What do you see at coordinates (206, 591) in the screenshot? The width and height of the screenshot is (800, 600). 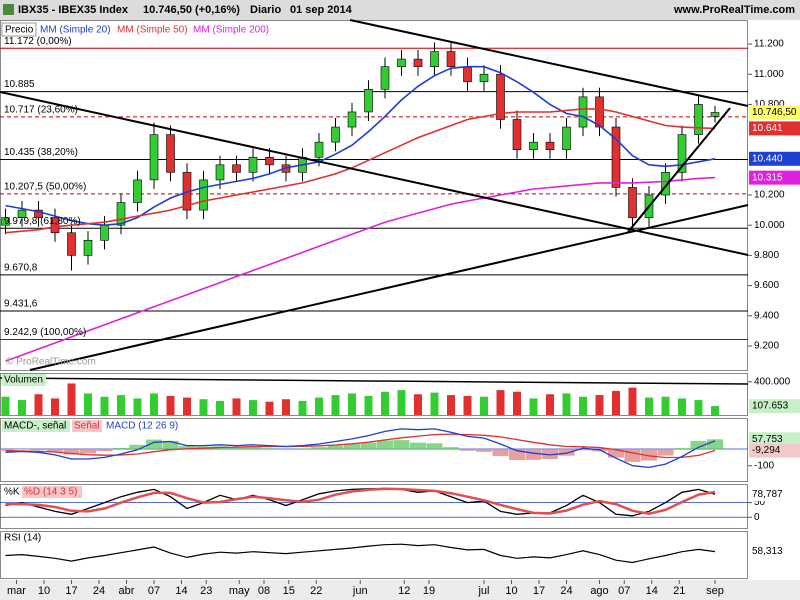 I see `x-tick-label: 23` at bounding box center [206, 591].